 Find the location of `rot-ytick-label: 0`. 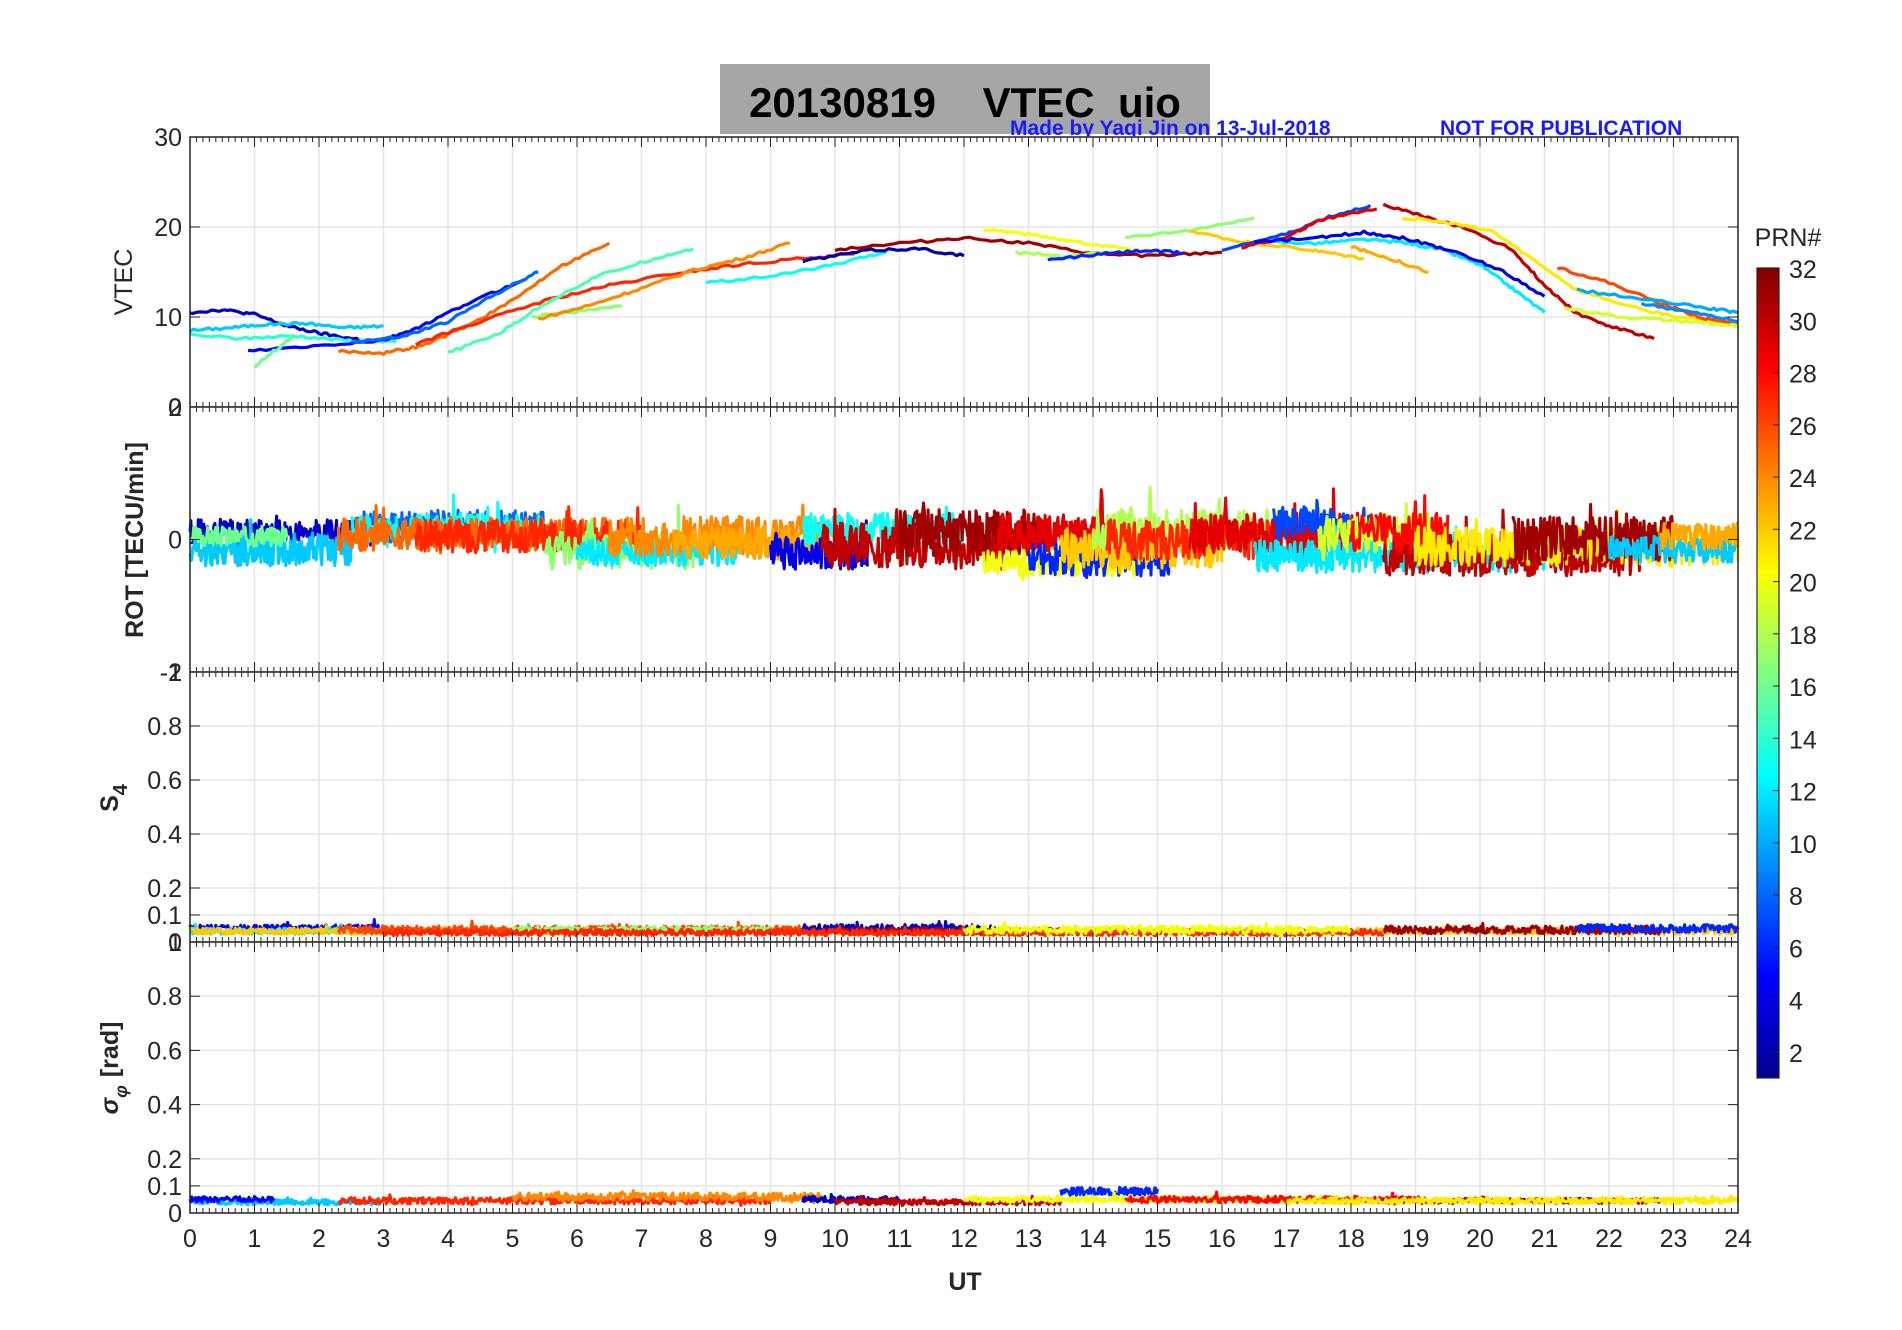

rot-ytick-label: 0 is located at coordinates (175, 541).